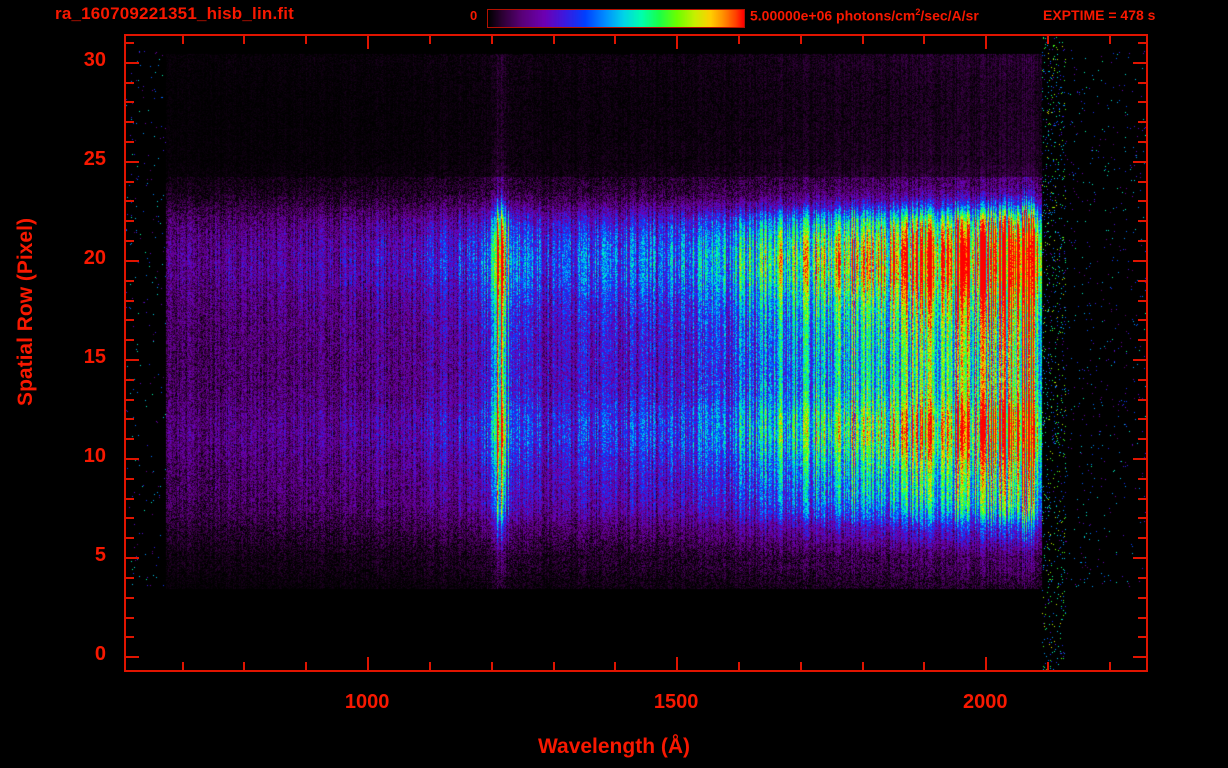 This screenshot has height=768, width=1228. Describe the element at coordinates (474, 15) in the screenshot. I see `colorbar-min-label: 0` at that location.